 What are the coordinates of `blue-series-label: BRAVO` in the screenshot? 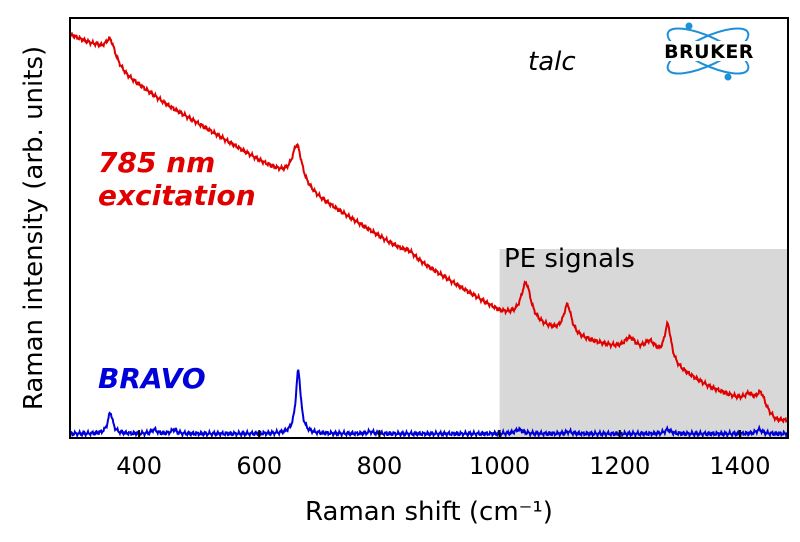 It's located at (152, 378).